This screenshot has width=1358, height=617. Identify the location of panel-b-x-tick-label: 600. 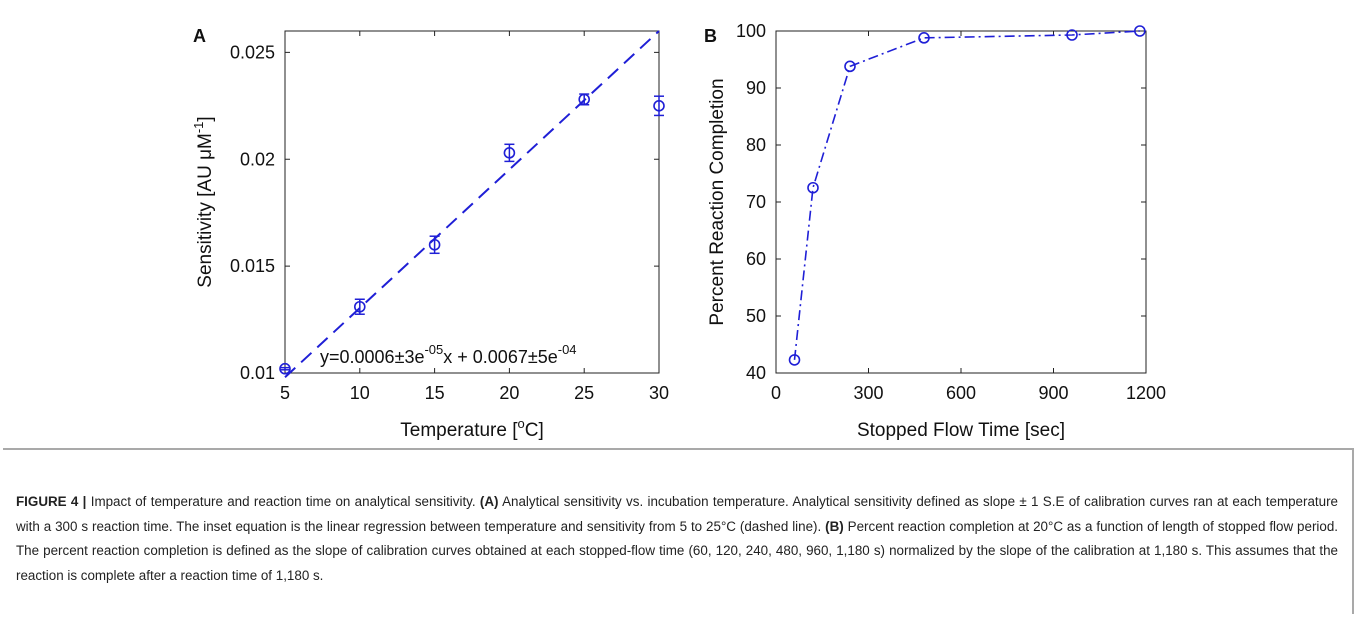
(961, 393).